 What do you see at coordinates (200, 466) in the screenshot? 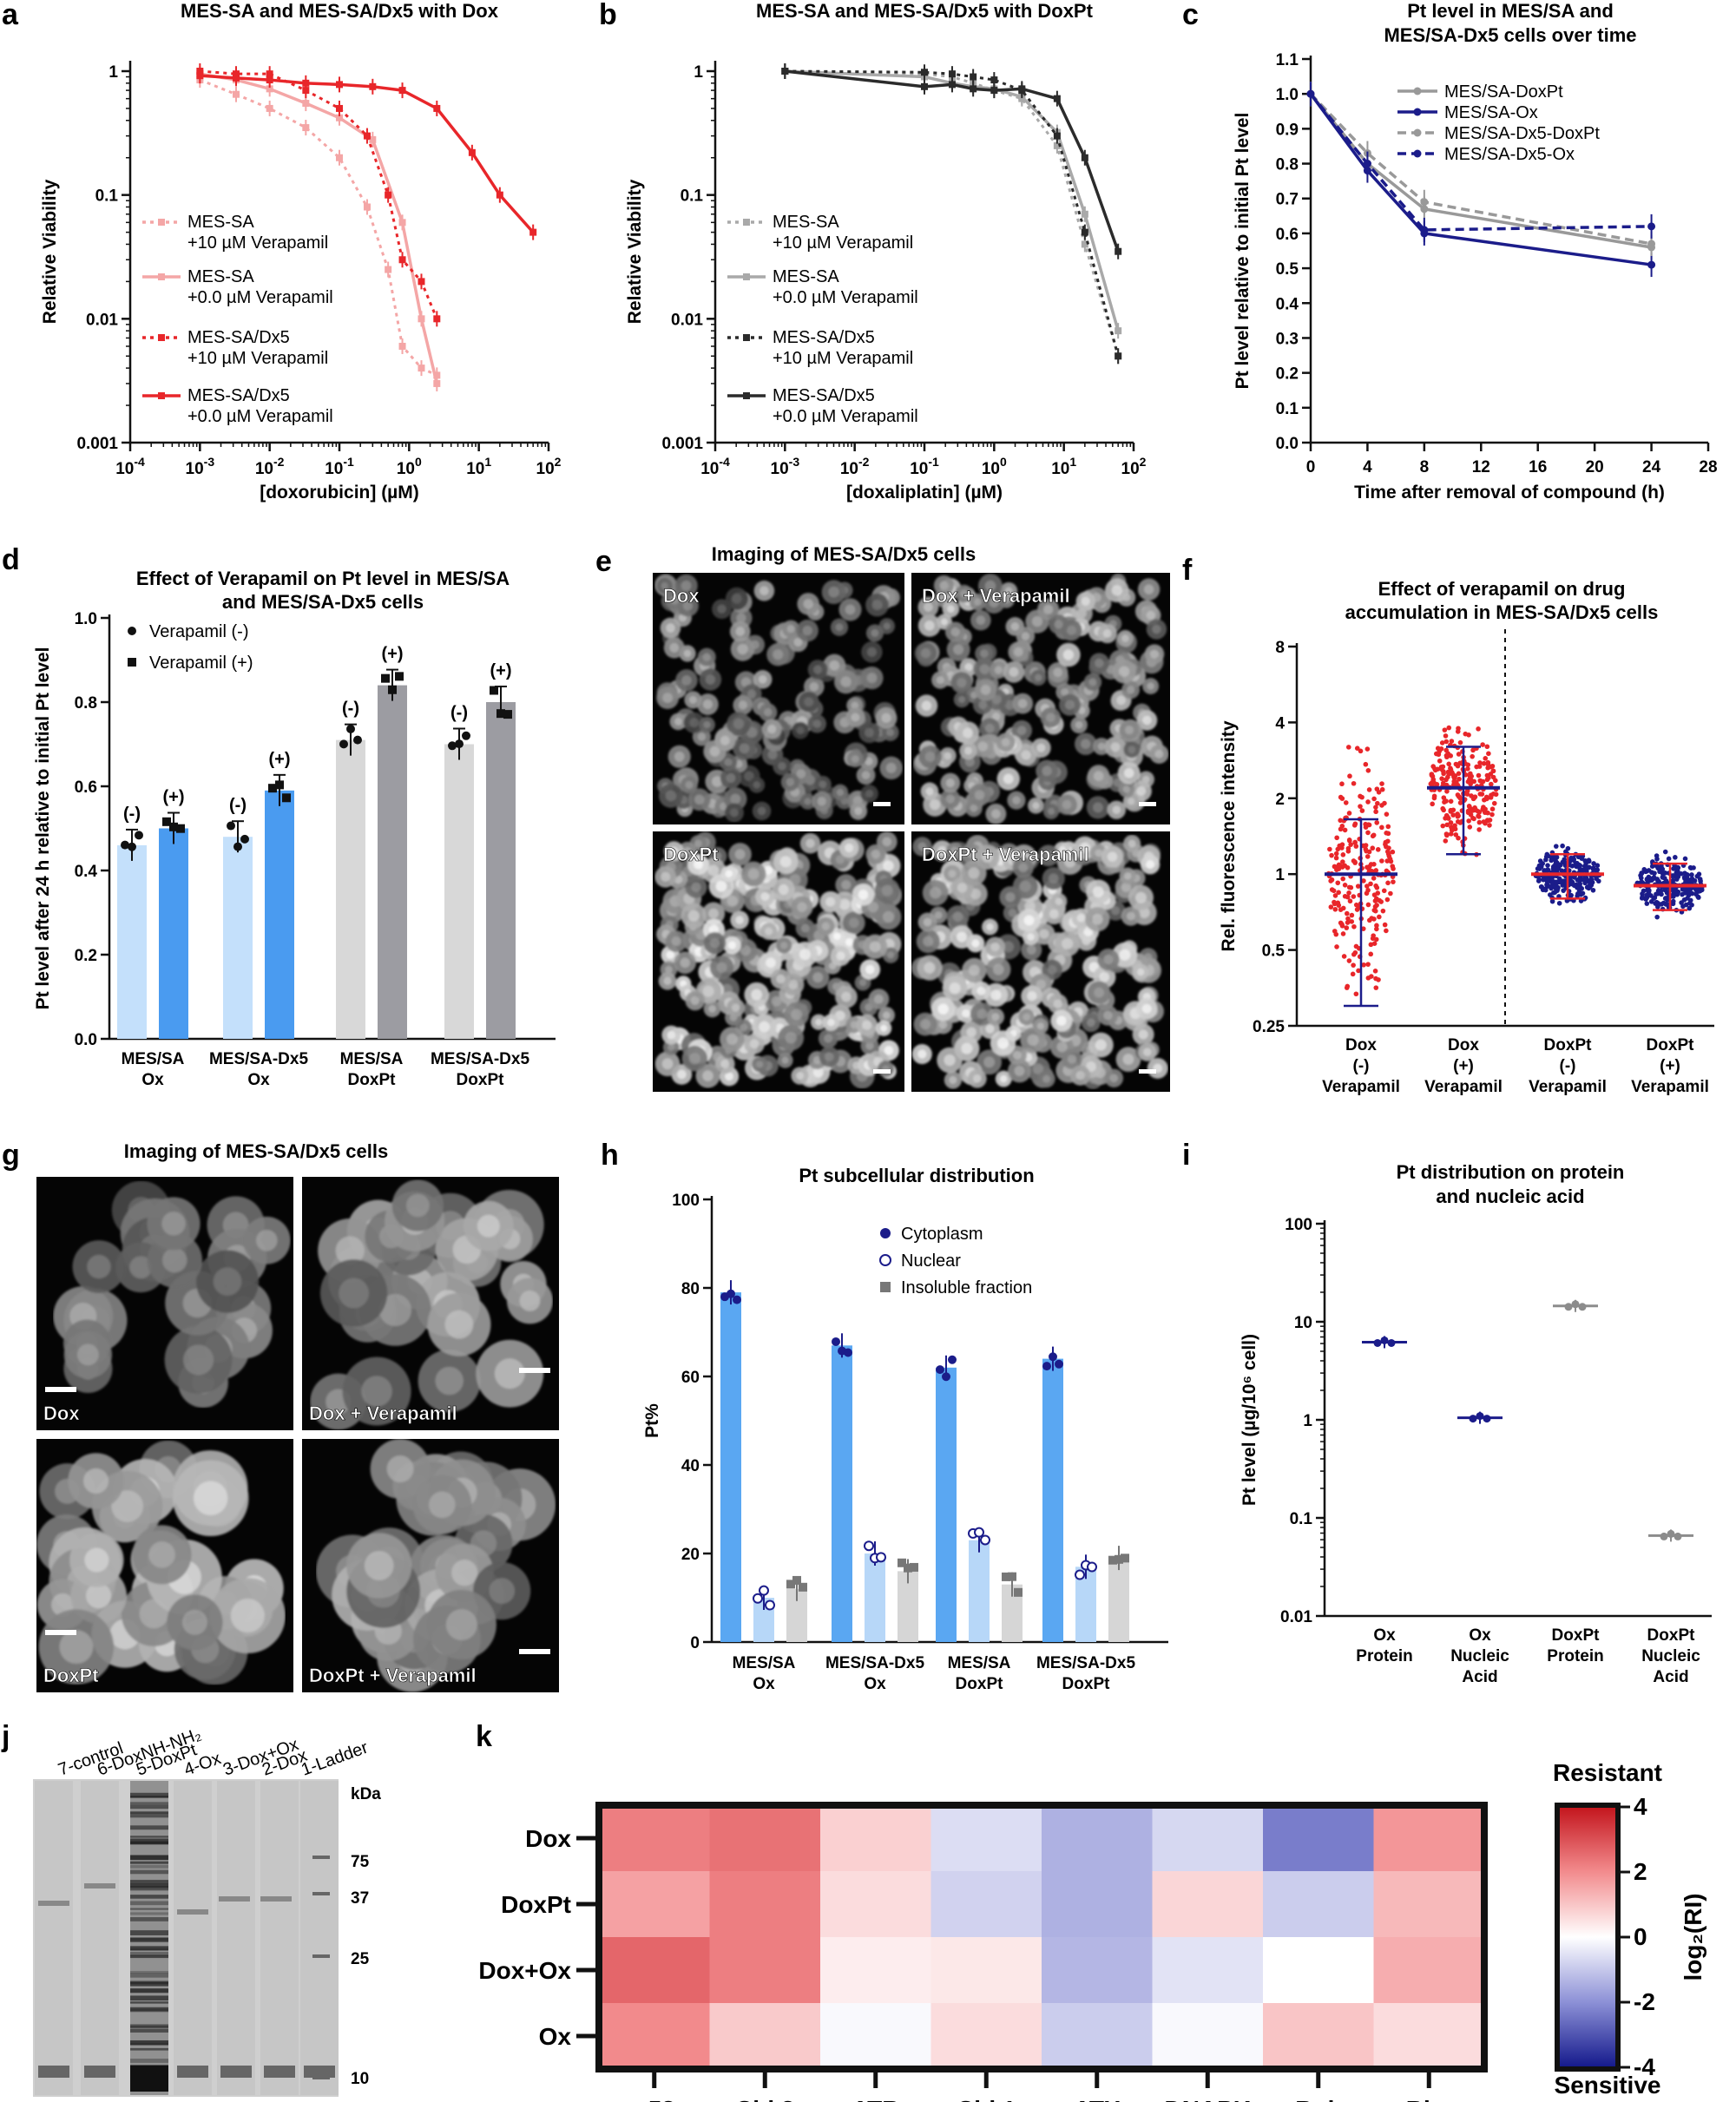
I see `x-tick-label: 10⁻³` at bounding box center [200, 466].